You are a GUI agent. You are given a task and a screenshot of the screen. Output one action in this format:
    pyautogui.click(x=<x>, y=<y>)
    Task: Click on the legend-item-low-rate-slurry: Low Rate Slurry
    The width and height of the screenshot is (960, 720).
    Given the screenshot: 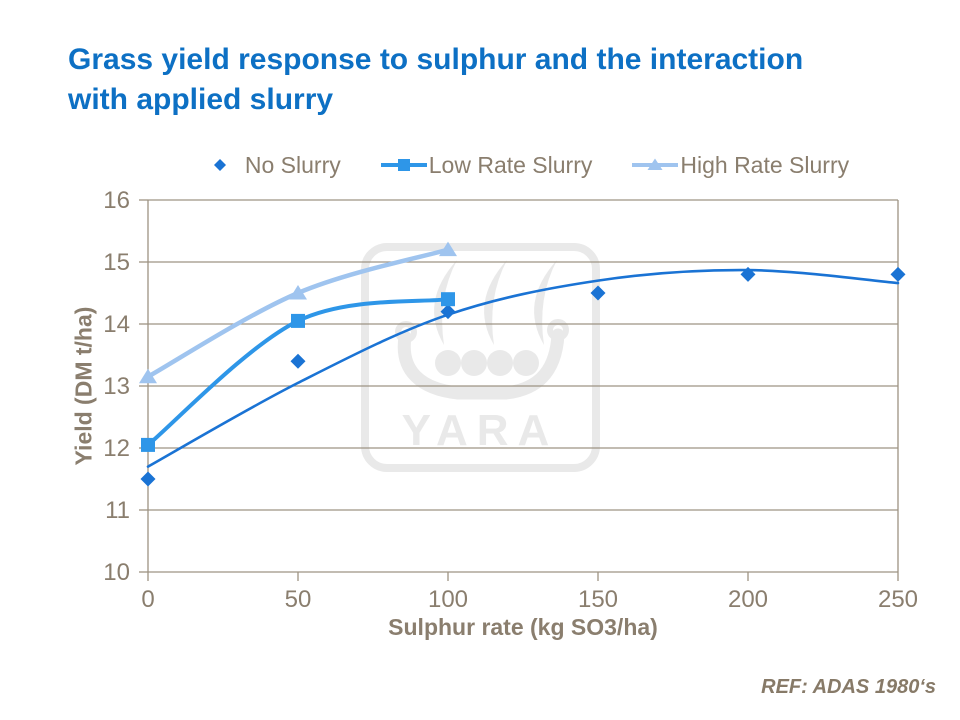 What is the action you would take?
    pyautogui.click(x=486, y=165)
    